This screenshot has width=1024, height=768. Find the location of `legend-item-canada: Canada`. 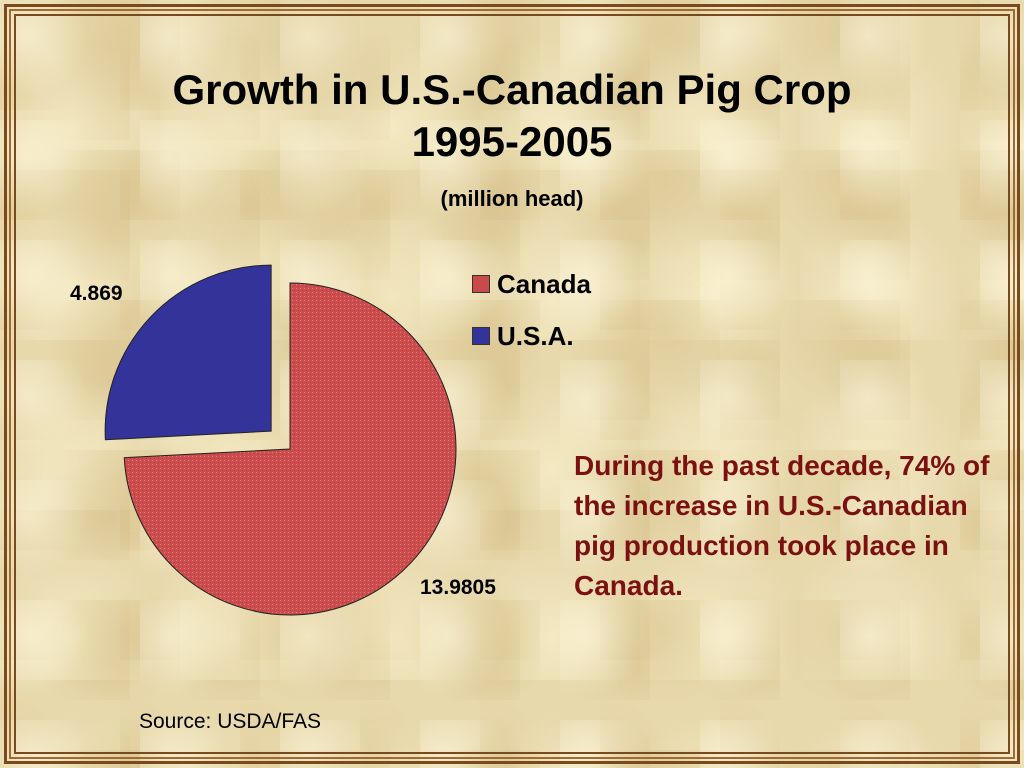

legend-item-canada: Canada is located at coordinates (531, 284).